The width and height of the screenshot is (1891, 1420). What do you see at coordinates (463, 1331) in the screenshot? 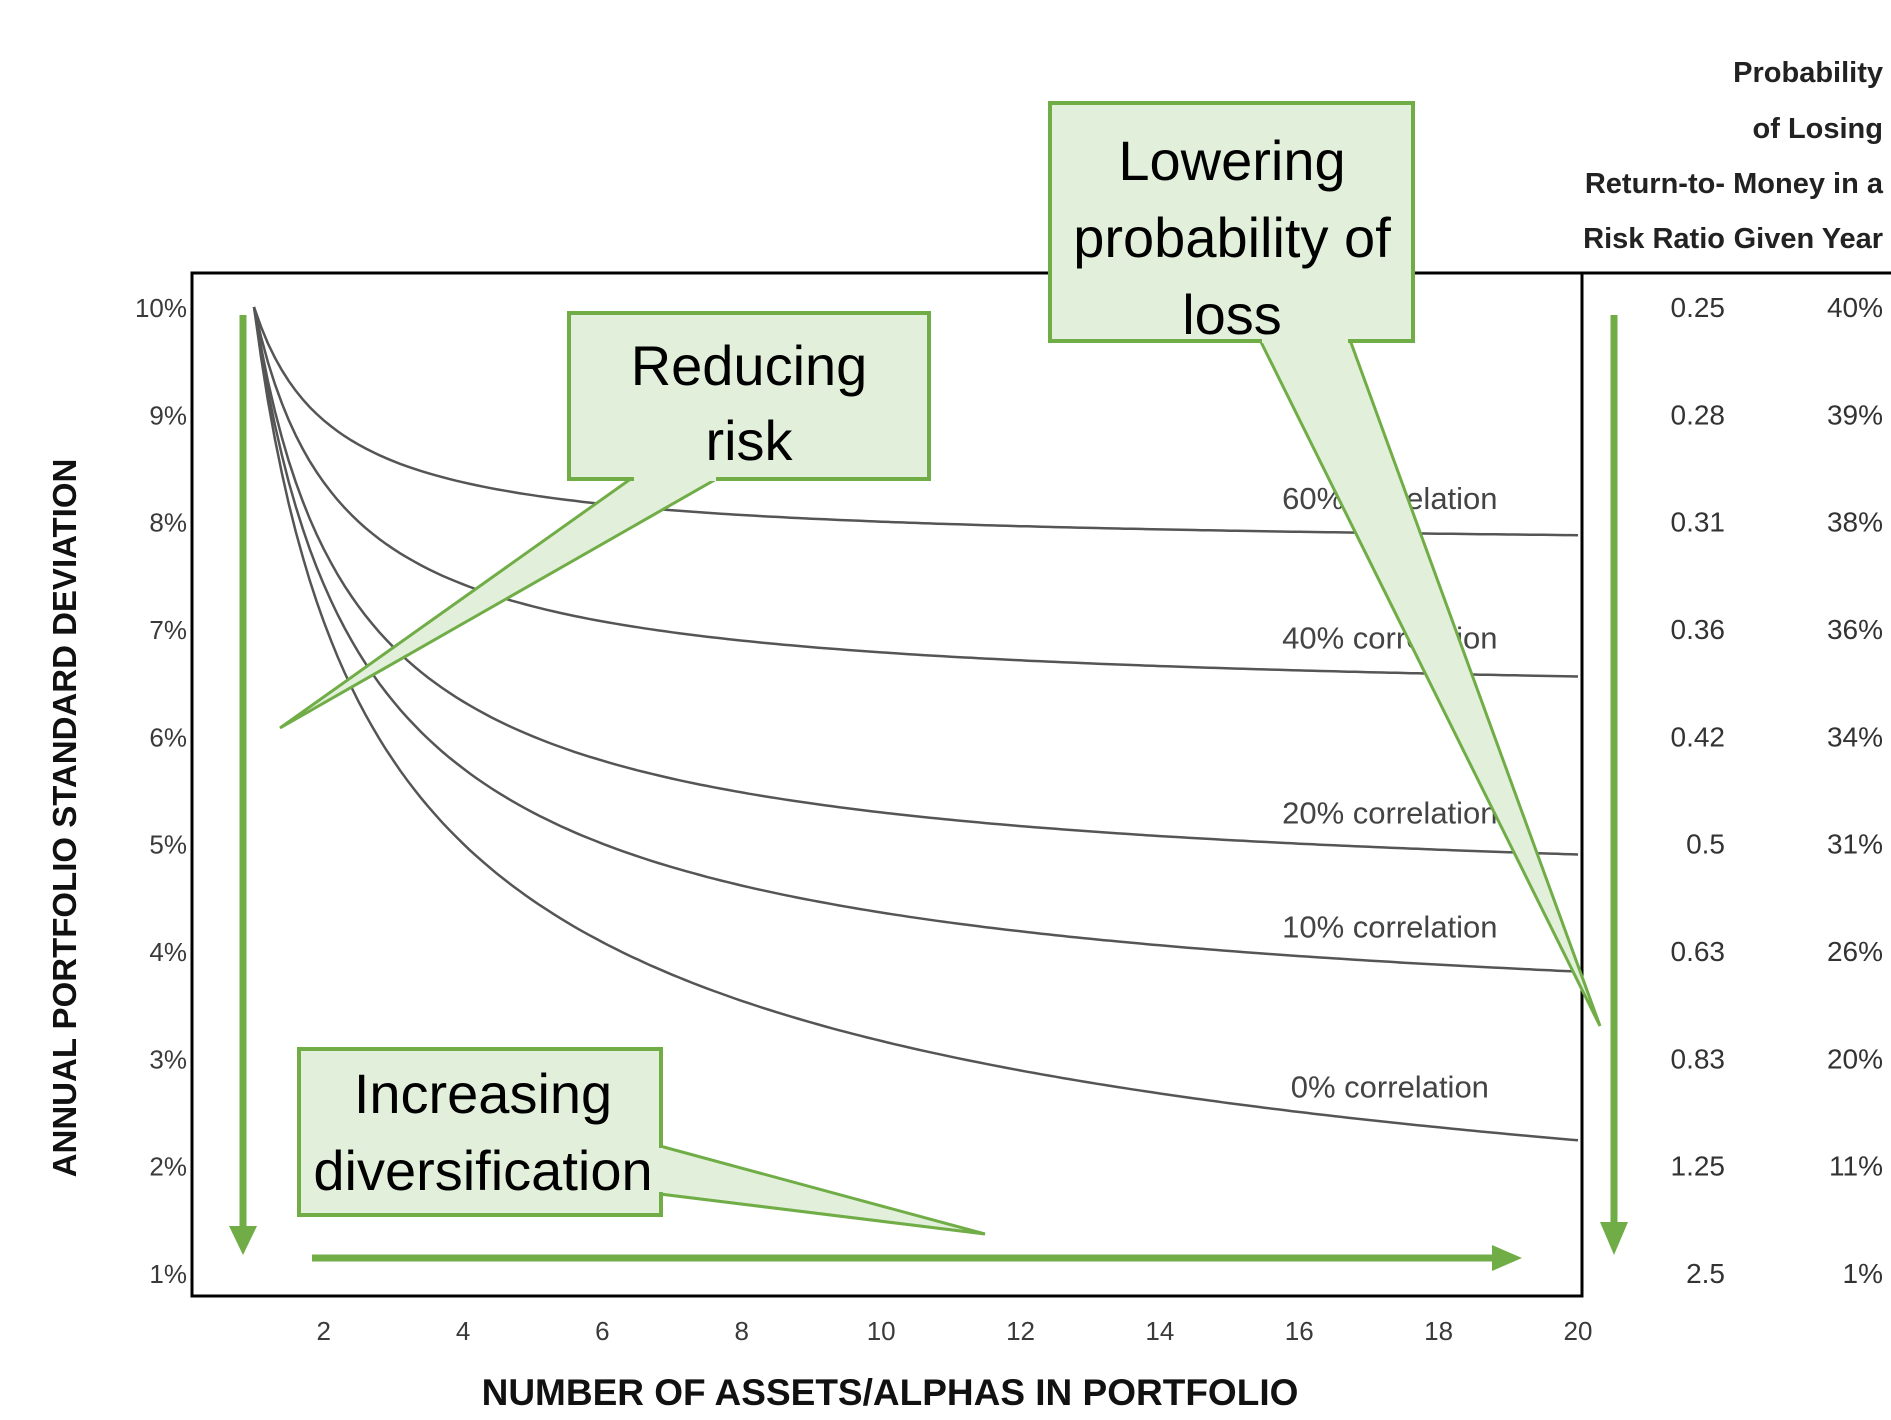
I see `x-tick-label: 4` at bounding box center [463, 1331].